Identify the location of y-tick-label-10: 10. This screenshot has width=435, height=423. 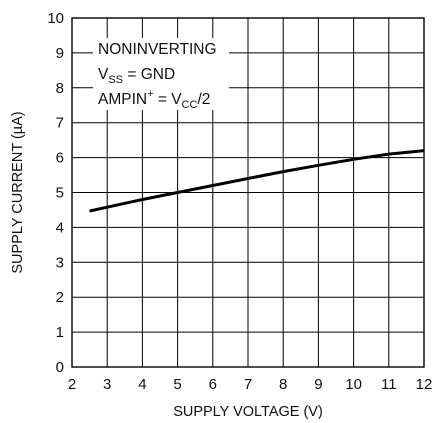
(55, 18).